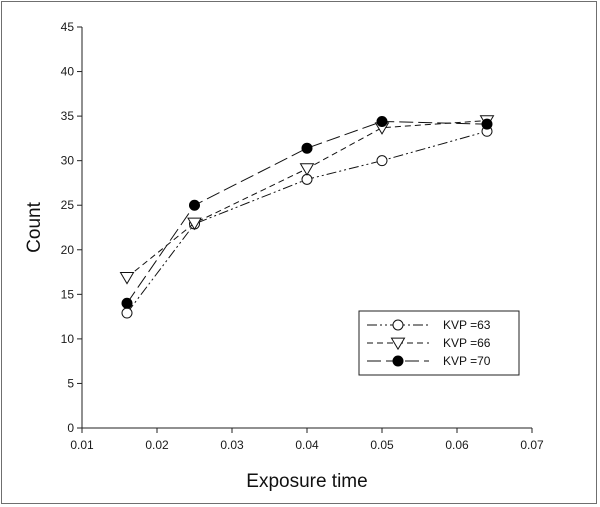 This screenshot has height=507, width=600. Describe the element at coordinates (467, 343) in the screenshot. I see `legend-label: KVP =66` at that location.